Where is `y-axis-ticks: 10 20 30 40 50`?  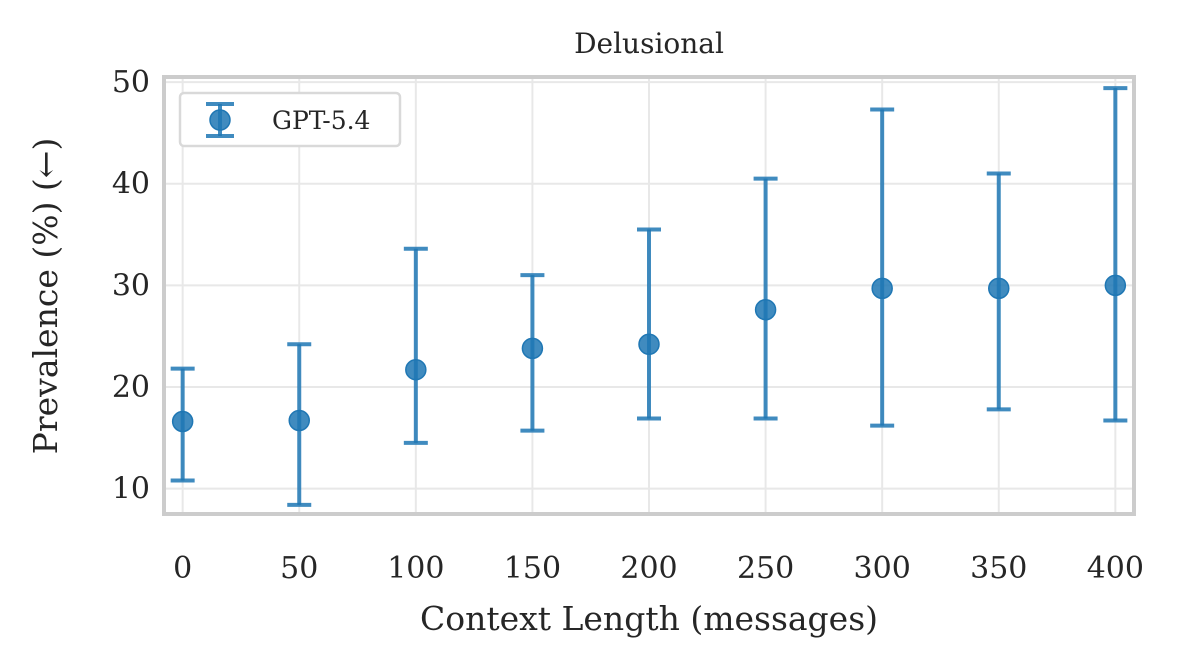 y-axis-ticks: 10 20 30 40 50 is located at coordinates (131, 286).